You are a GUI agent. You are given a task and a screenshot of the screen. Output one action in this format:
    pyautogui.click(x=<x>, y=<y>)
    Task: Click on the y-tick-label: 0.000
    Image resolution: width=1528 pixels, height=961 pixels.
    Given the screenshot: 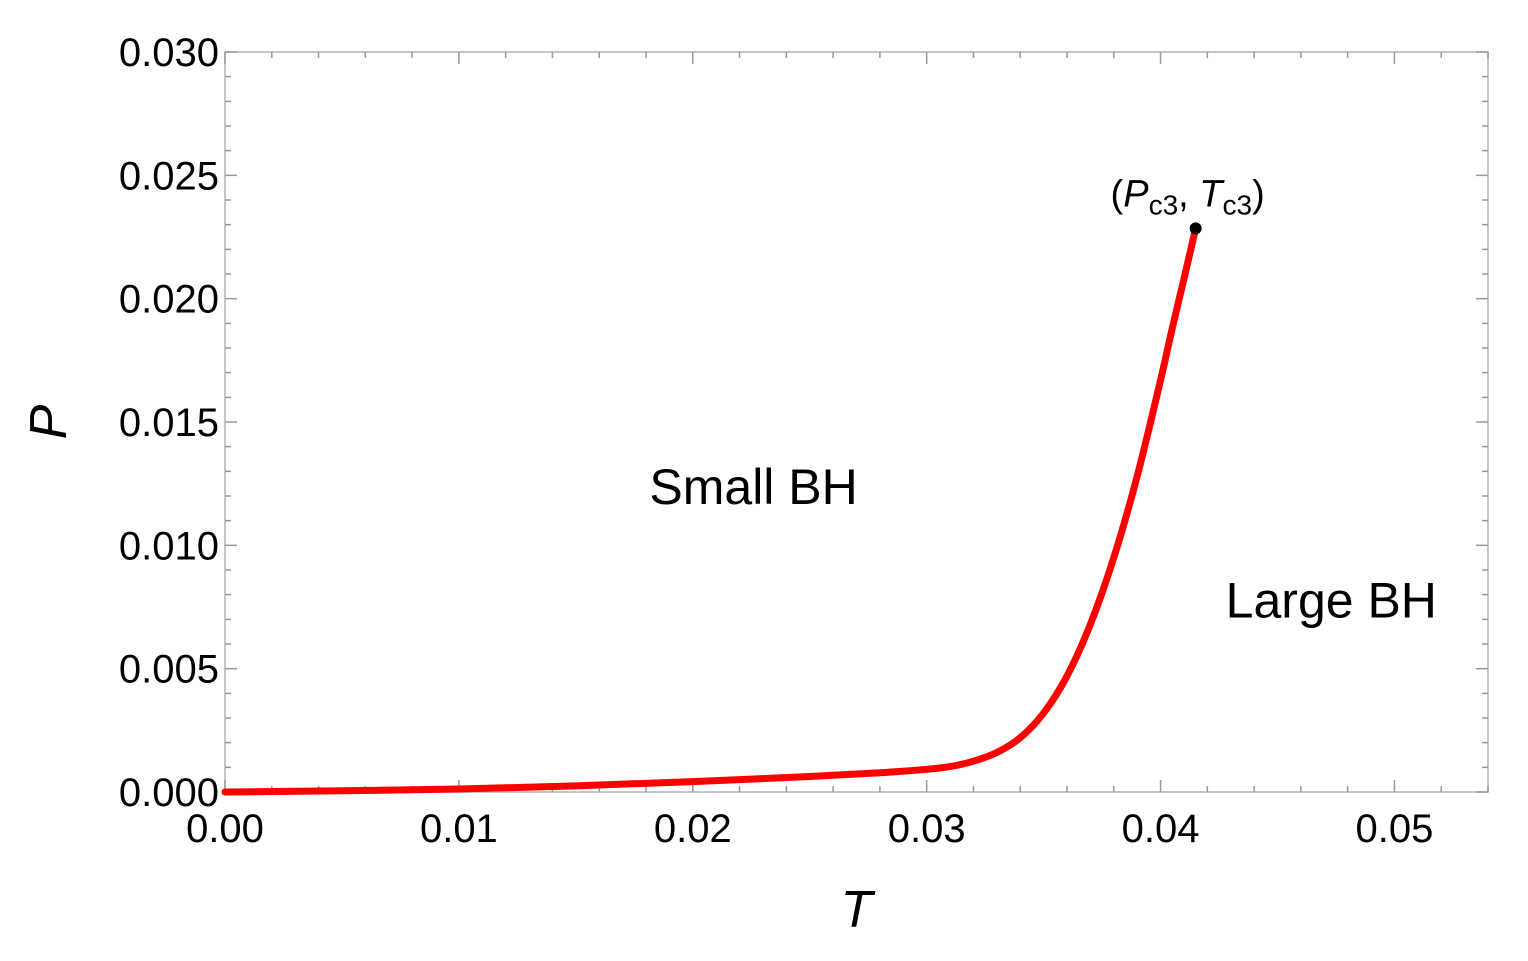 What is the action you would take?
    pyautogui.click(x=169, y=793)
    